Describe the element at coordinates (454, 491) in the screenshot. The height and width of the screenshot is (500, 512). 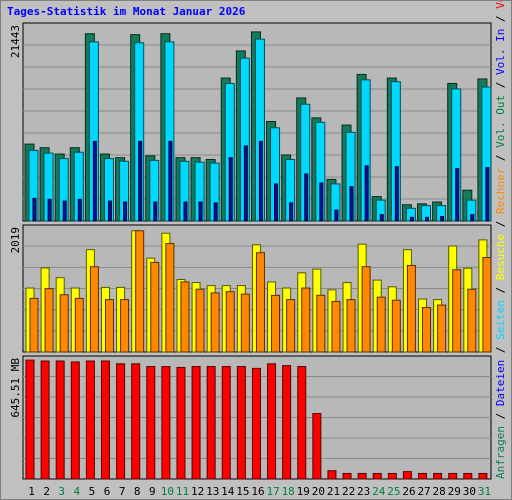
I see `x-tick-label: 29` at that location.